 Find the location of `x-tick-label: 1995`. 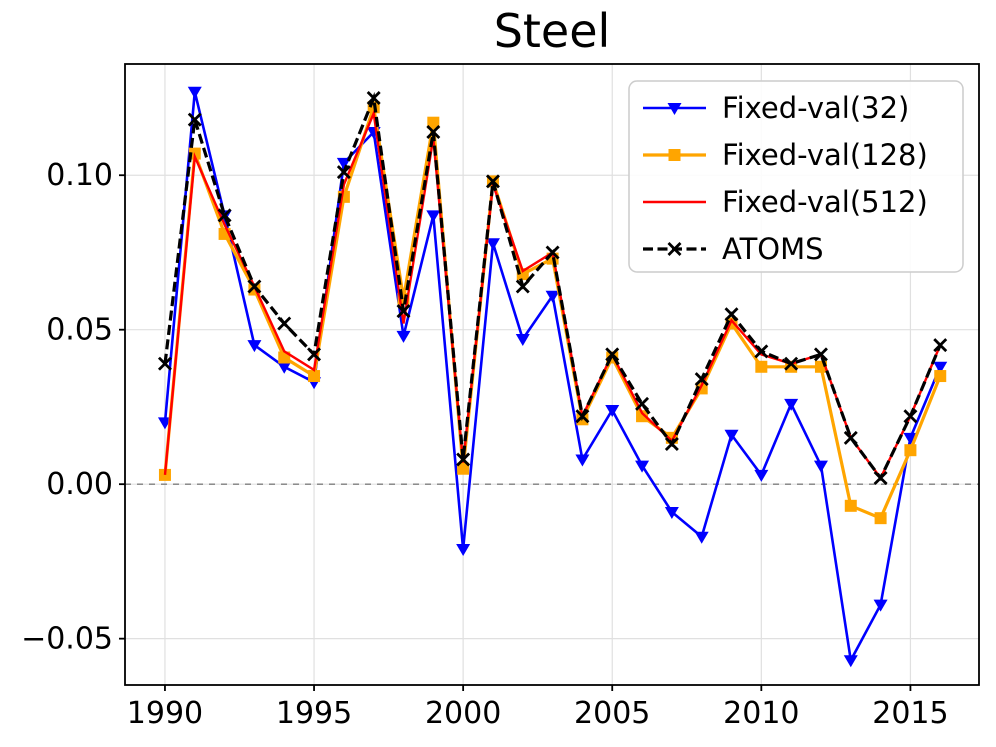

x-tick-label: 1995 is located at coordinates (314, 713).